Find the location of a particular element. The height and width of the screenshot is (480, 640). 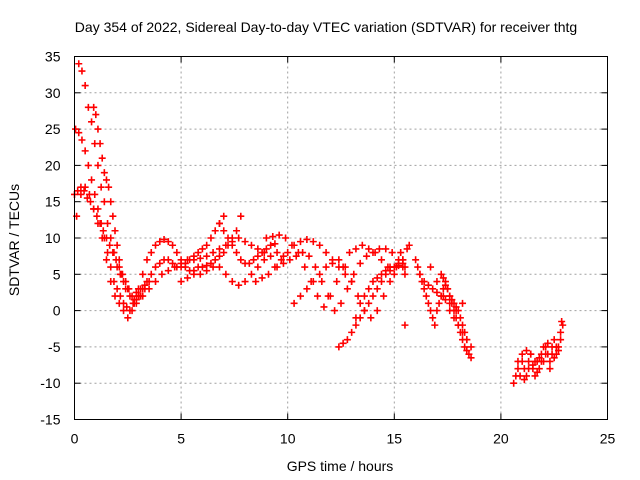

y-tick-label: 20 is located at coordinates (53, 165).